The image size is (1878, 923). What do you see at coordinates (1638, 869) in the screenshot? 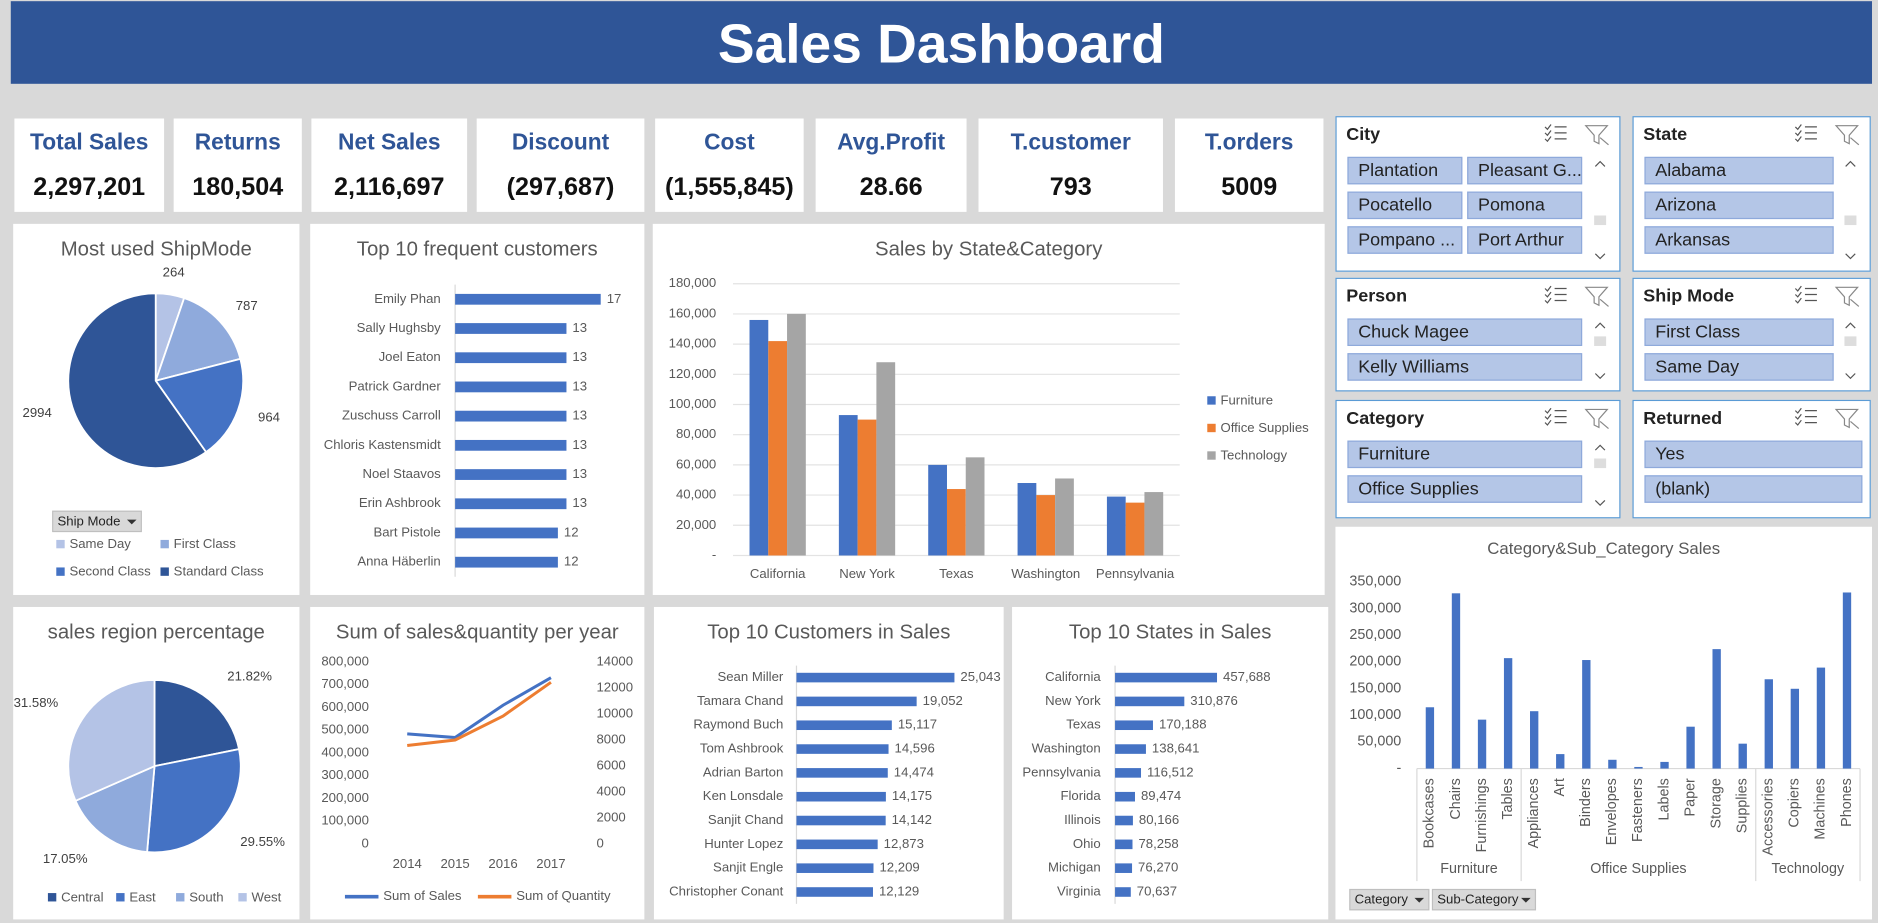
I see `group-label: Office Supplies` at bounding box center [1638, 869].